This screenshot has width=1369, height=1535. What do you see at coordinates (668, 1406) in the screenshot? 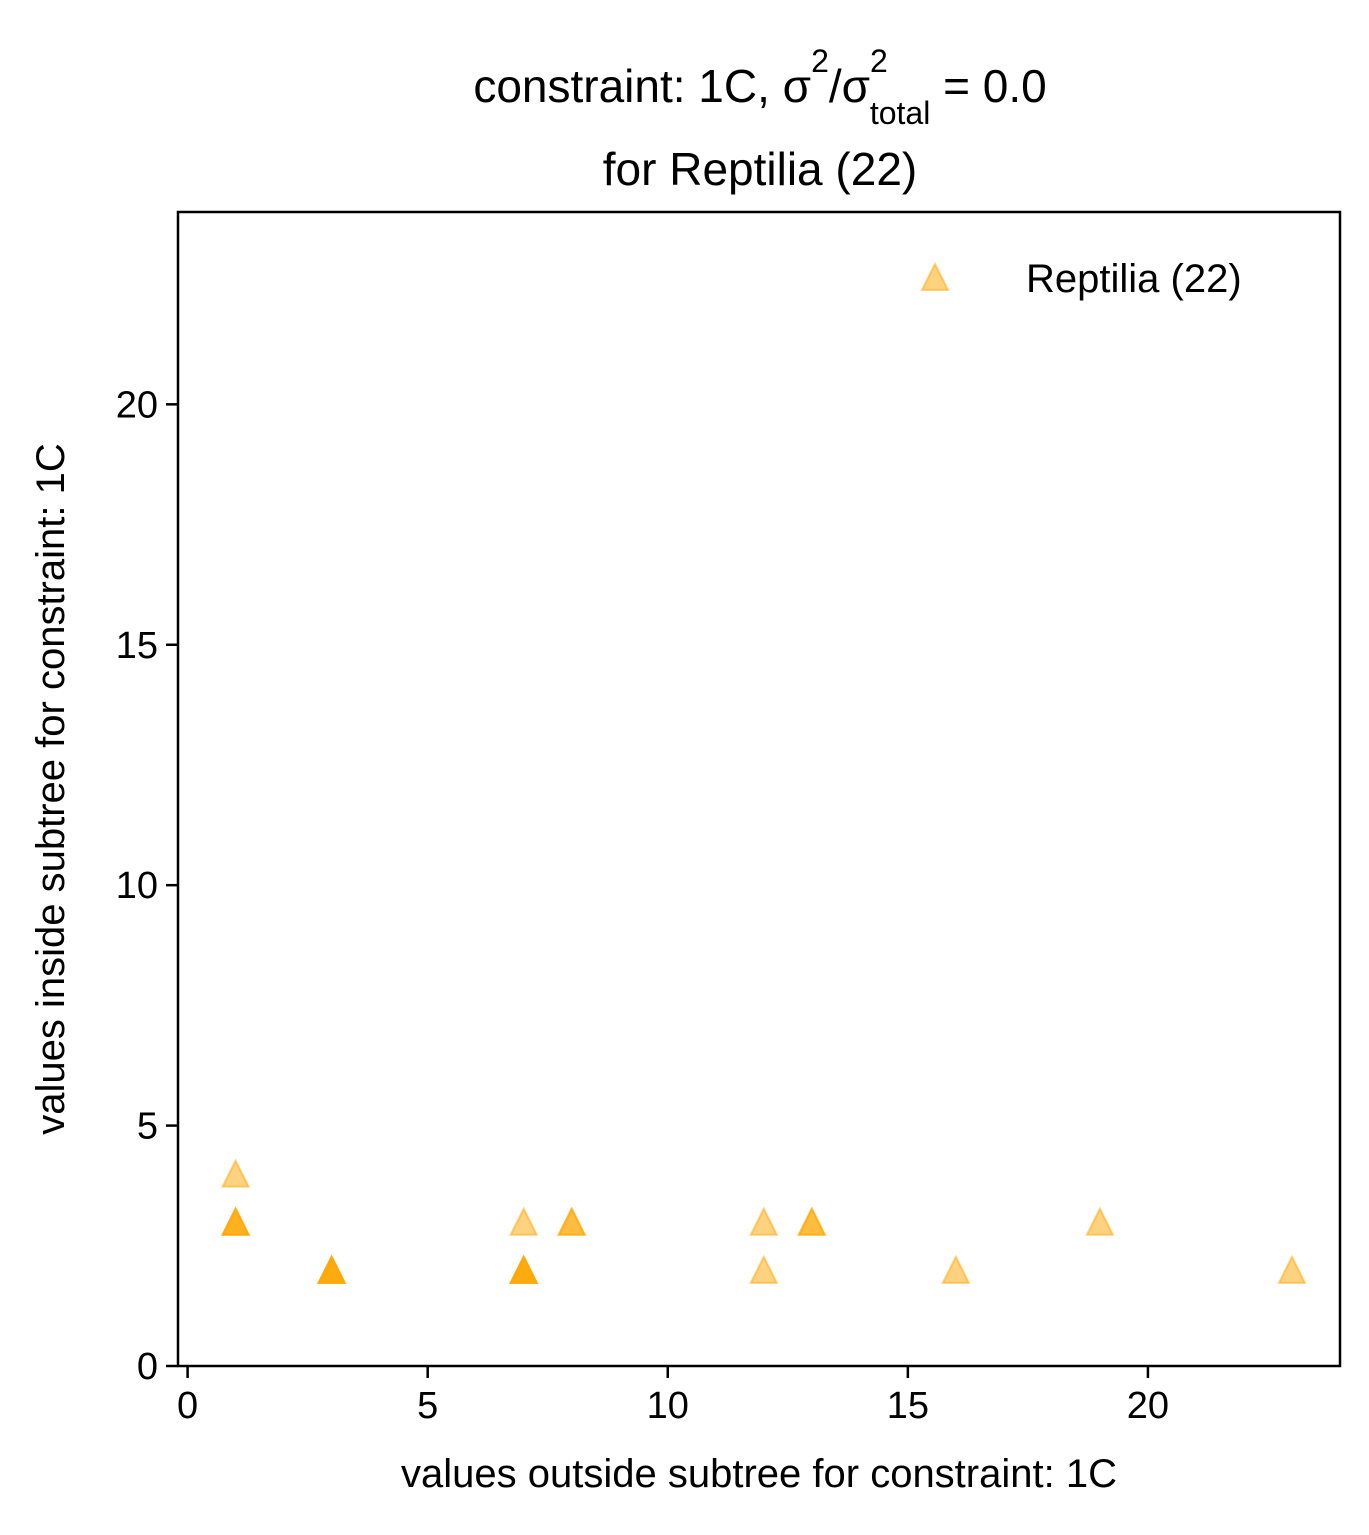
I see `x-tick-label: 10` at bounding box center [668, 1406].